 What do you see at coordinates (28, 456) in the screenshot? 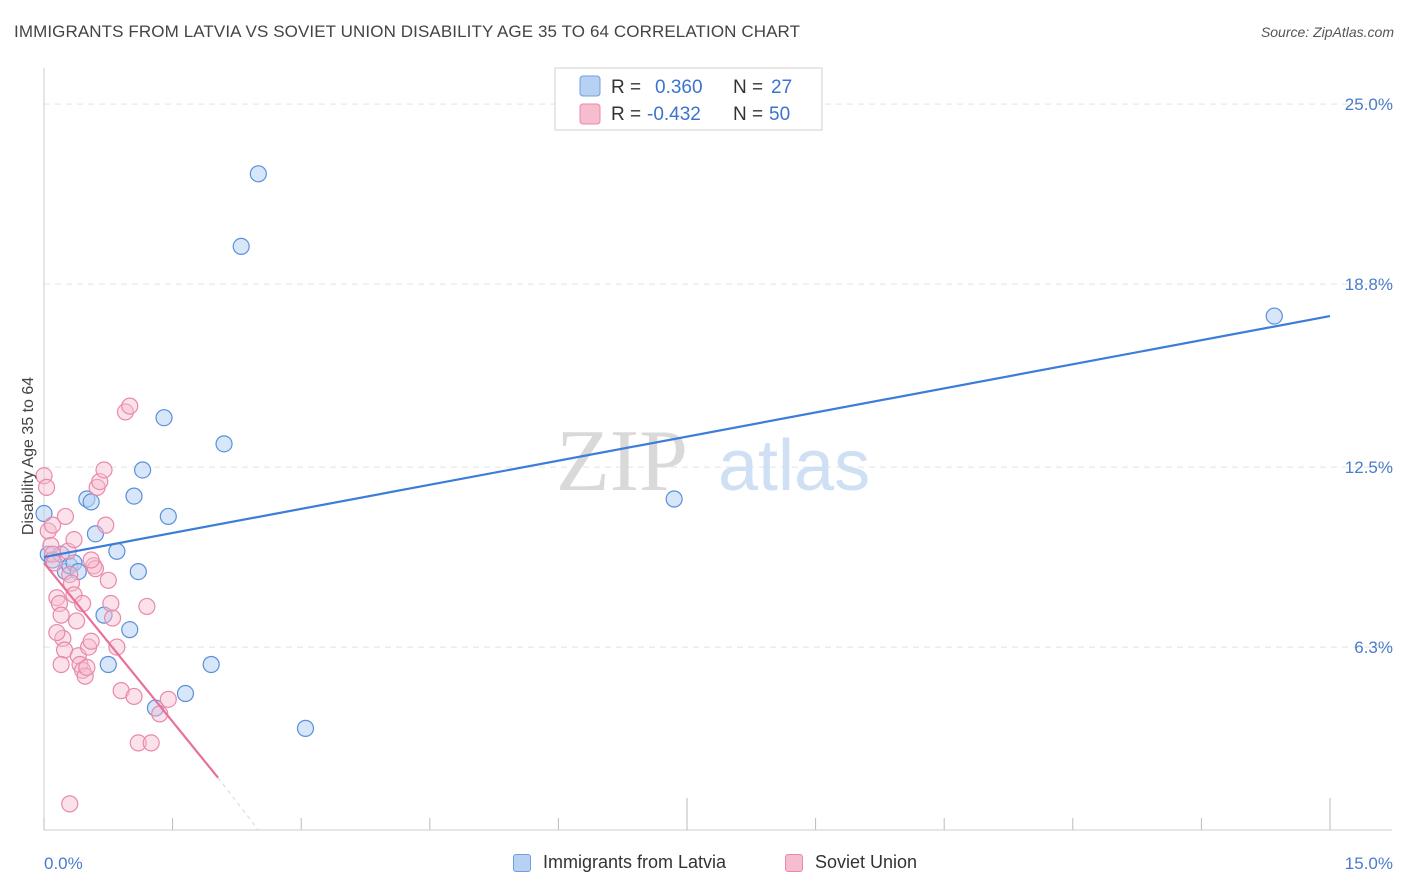
I see `y-axis-label: Disability Age 35 to 64` at bounding box center [28, 456].